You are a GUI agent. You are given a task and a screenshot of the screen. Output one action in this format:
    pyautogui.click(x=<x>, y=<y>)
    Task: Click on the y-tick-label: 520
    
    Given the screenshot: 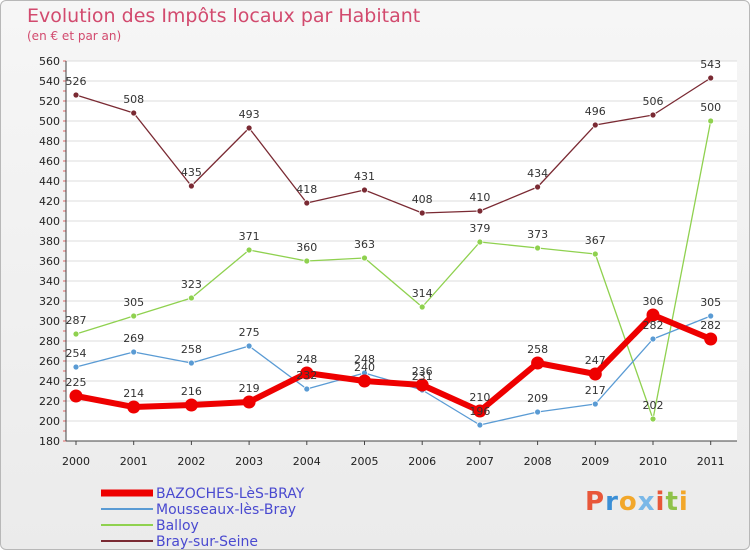 What is the action you would take?
    pyautogui.click(x=49, y=101)
    